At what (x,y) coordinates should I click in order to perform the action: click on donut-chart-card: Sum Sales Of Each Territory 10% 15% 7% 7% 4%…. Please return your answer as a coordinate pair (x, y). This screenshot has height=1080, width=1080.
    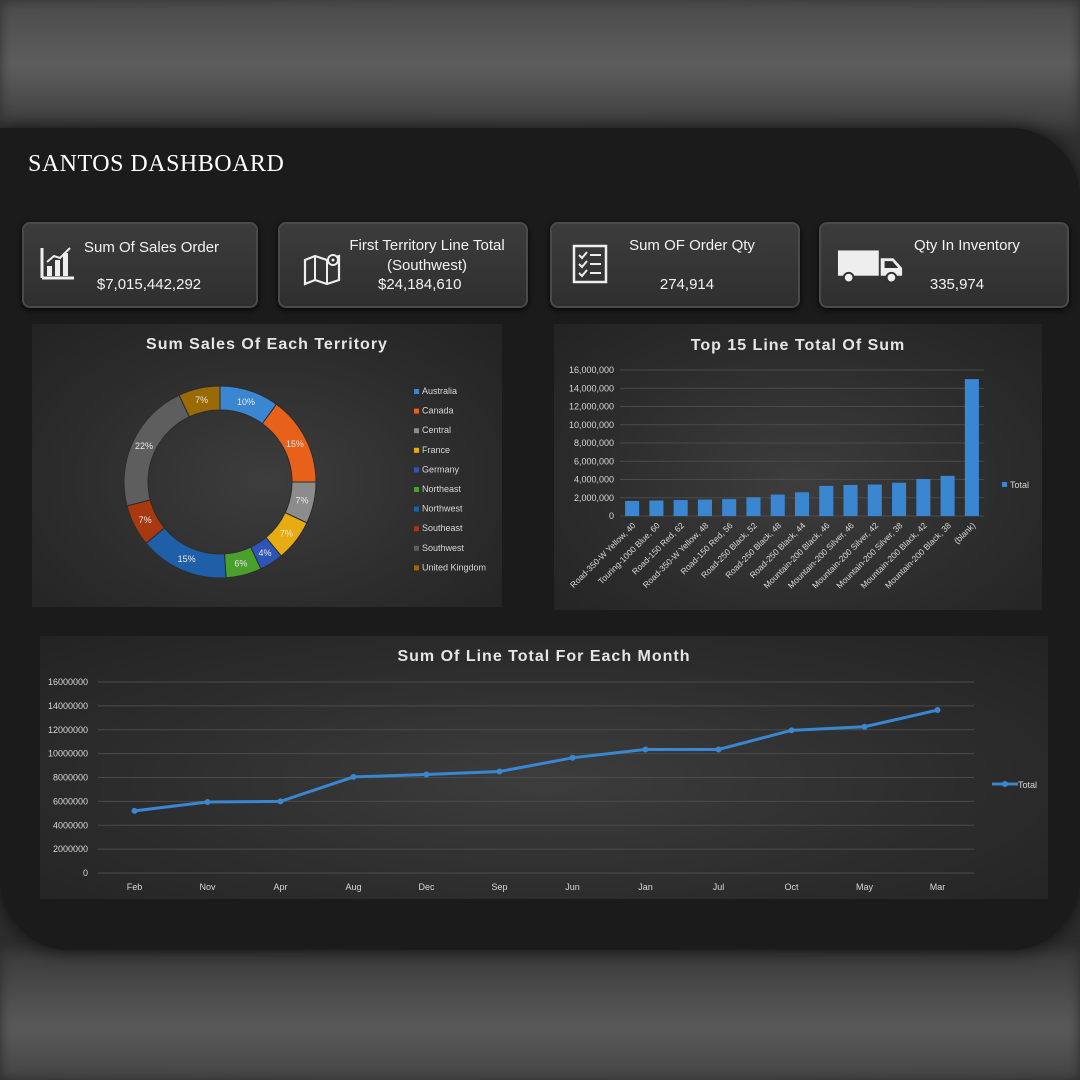
    Looking at the image, I should click on (267, 465).